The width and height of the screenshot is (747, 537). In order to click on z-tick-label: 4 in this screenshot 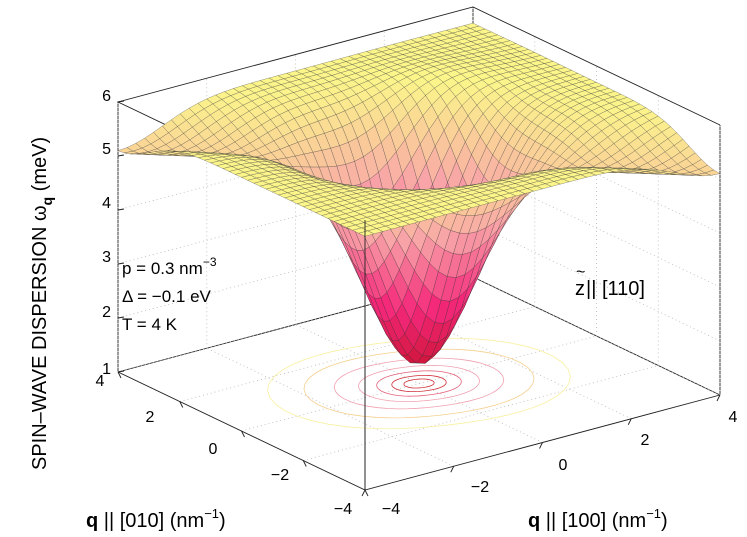, I will do `click(106, 203)`.